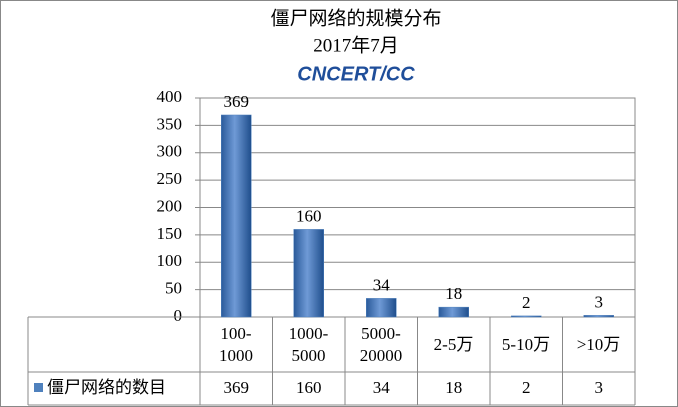  I want to click on x-tick-label: 5000-20000, so click(381, 344).